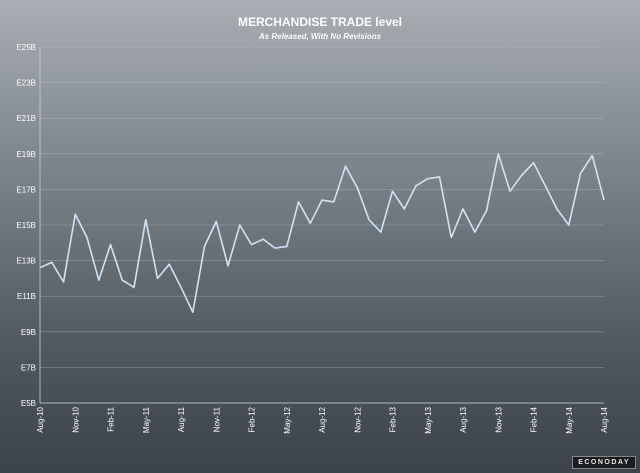 This screenshot has width=640, height=473. Describe the element at coordinates (534, 419) in the screenshot. I see `x-tick-label: Feb-14` at that location.